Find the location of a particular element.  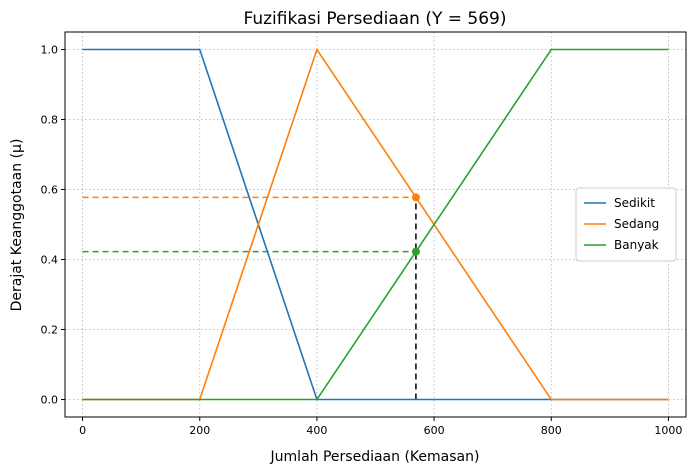

y-axis-label: Derajat Keanggotaan (μ) is located at coordinates (17, 225).